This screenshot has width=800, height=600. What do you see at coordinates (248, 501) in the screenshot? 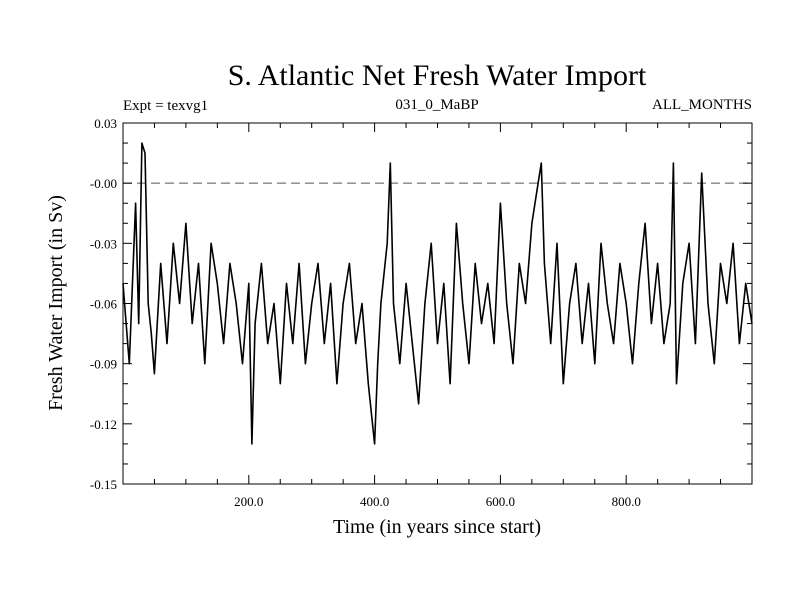
I see `x-tick-label: 200.0` at bounding box center [248, 501].